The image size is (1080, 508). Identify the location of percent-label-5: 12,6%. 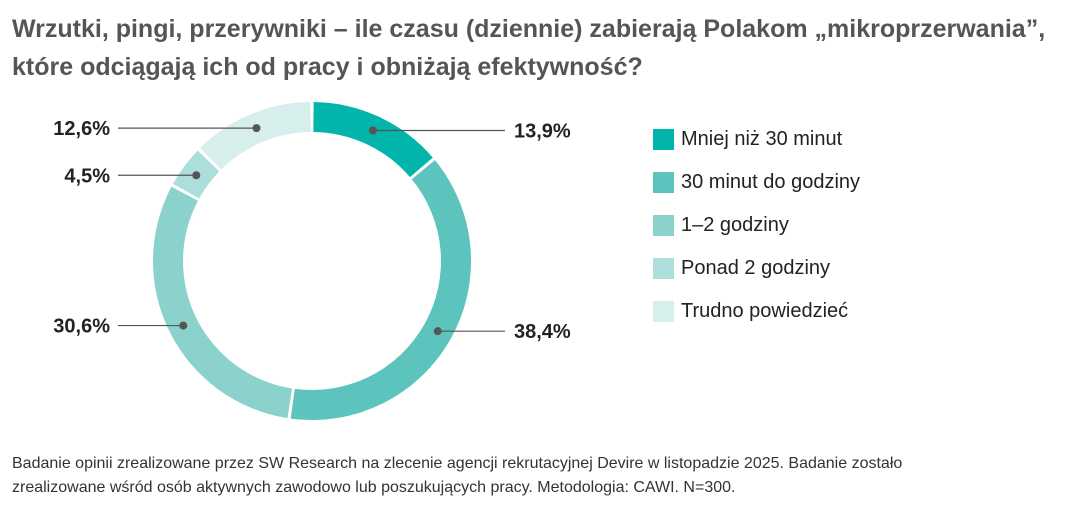
(81, 129).